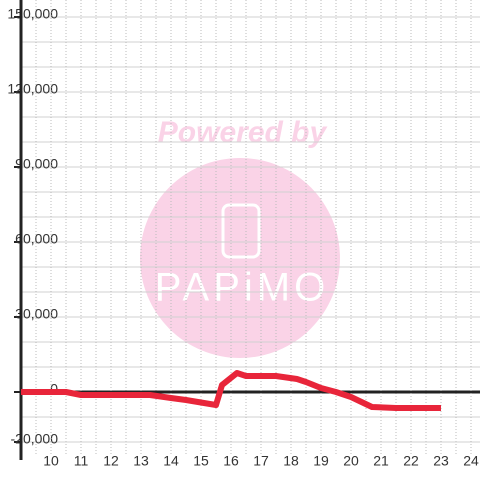  What do you see at coordinates (231, 461) in the screenshot?
I see `x-tick-label: 16` at bounding box center [231, 461].